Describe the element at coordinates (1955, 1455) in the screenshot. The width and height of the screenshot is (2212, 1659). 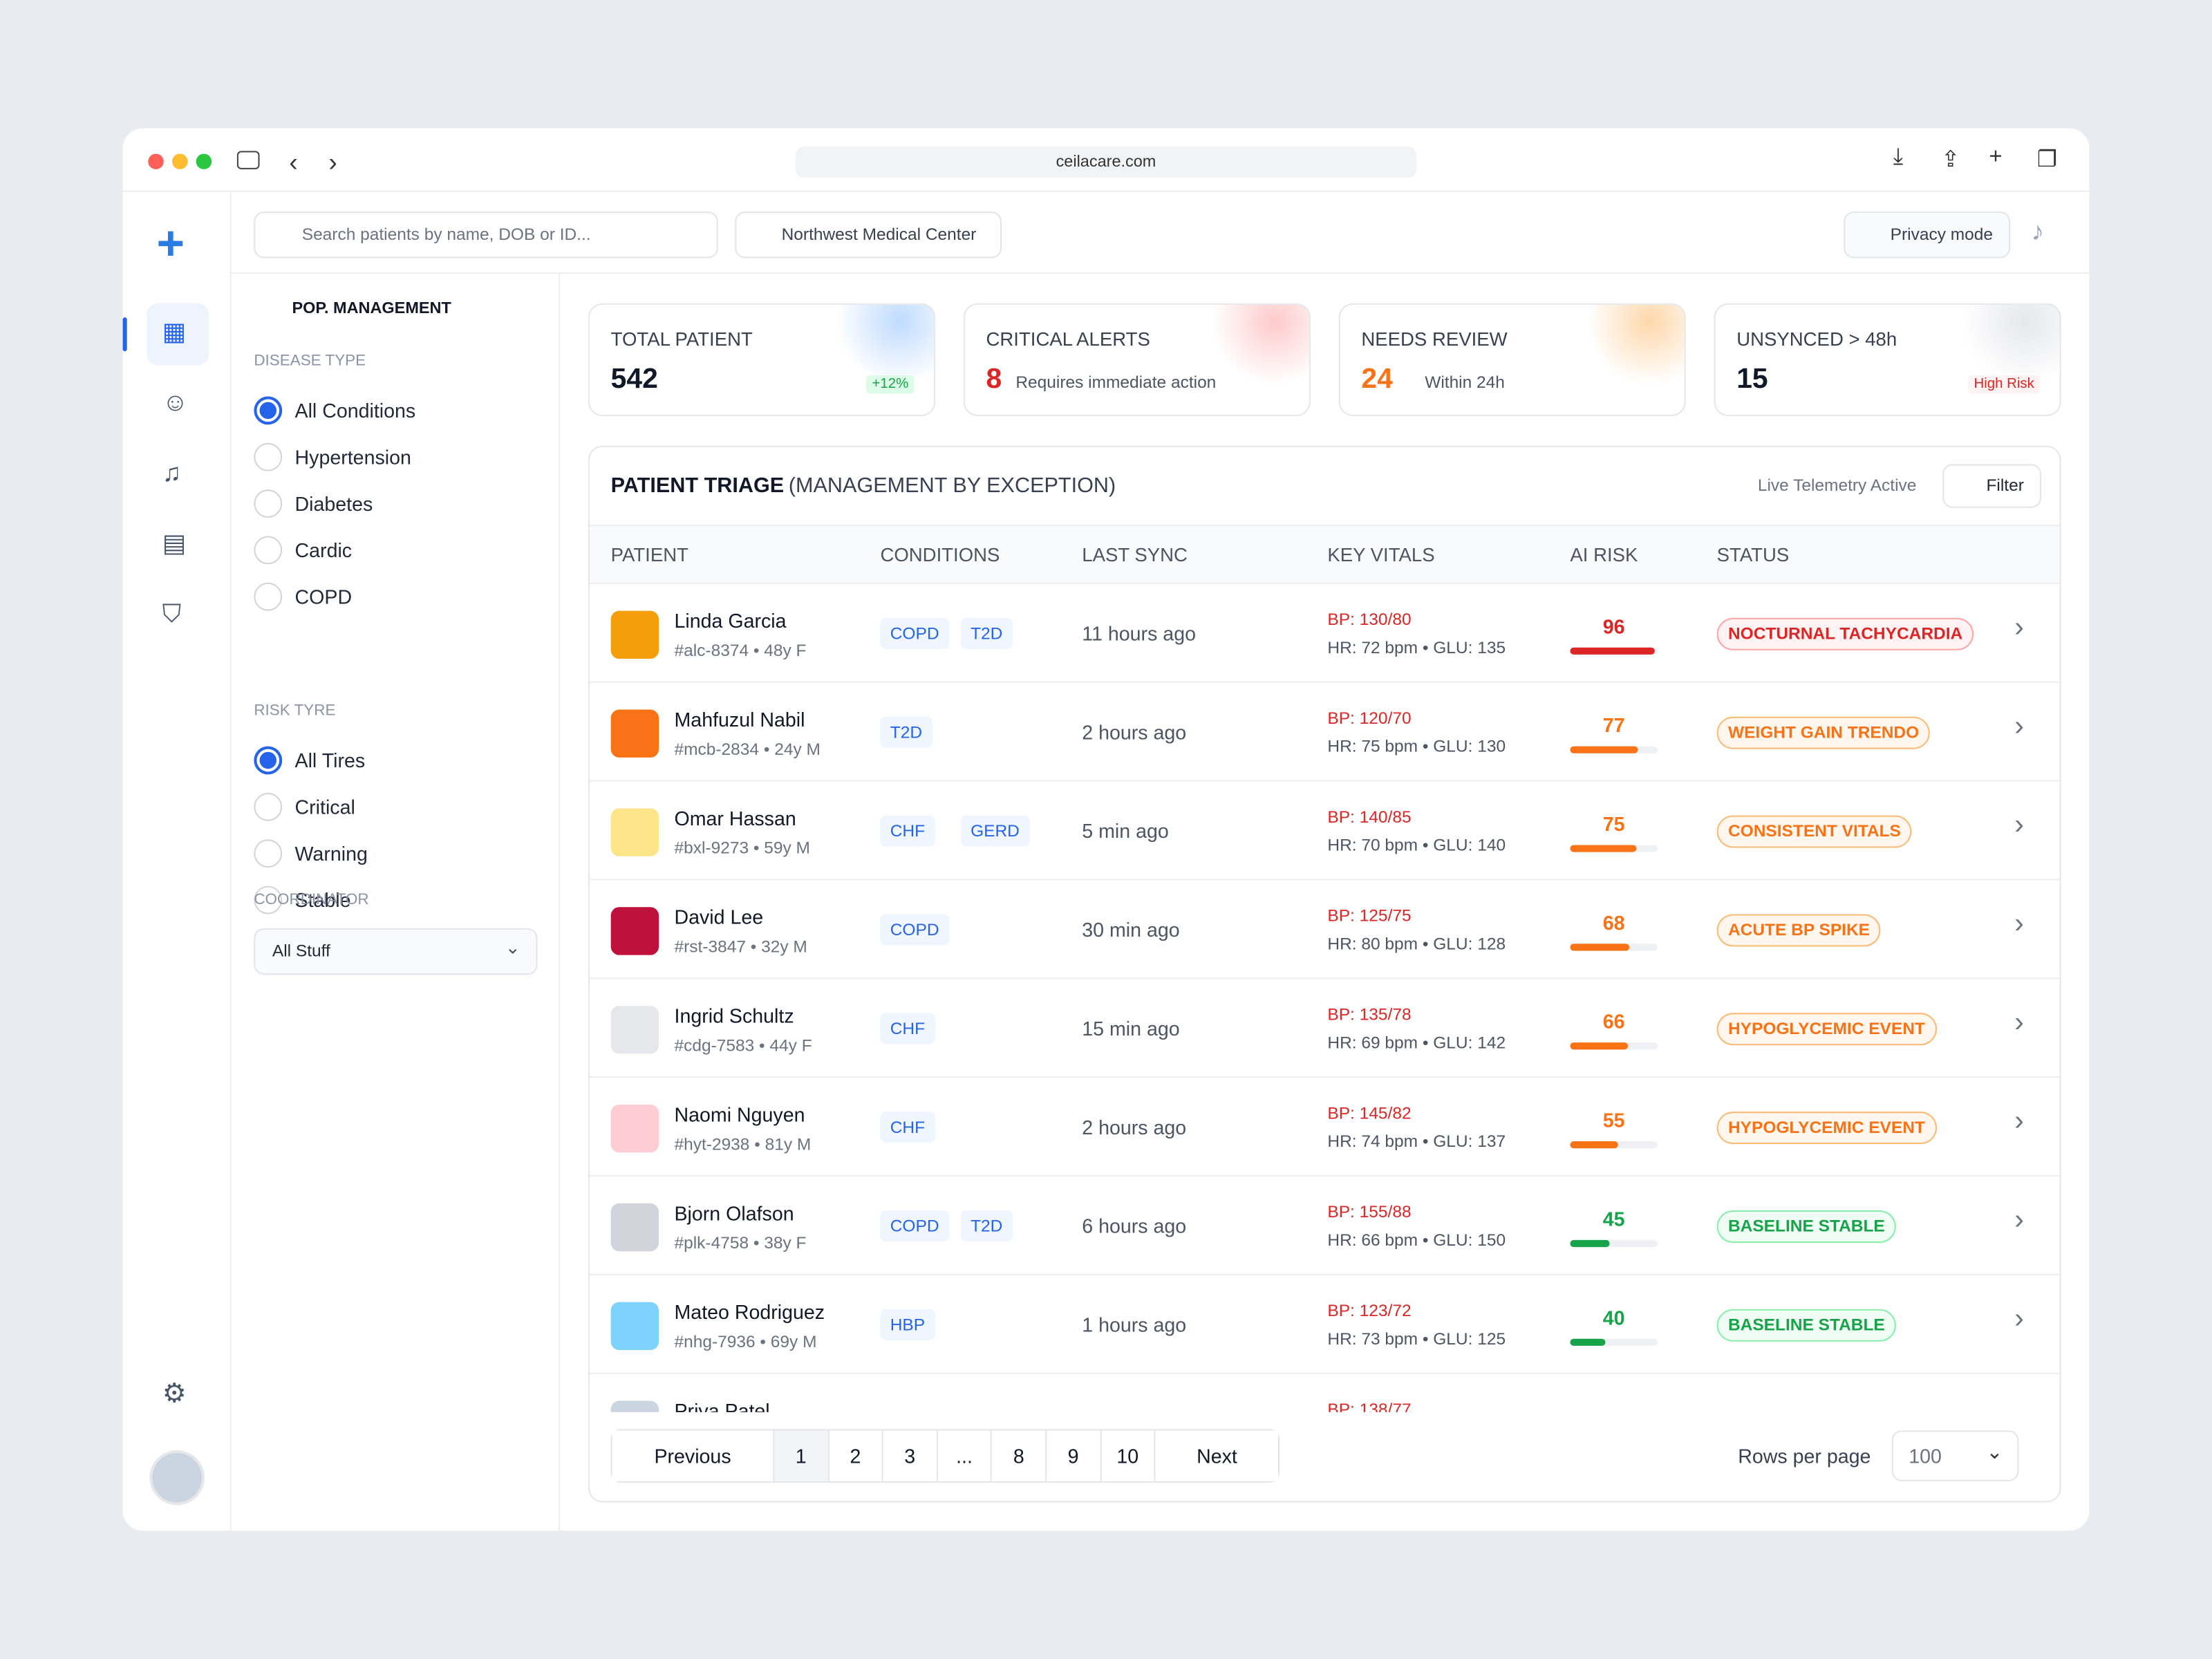
I see `rows-select: 100` at that location.